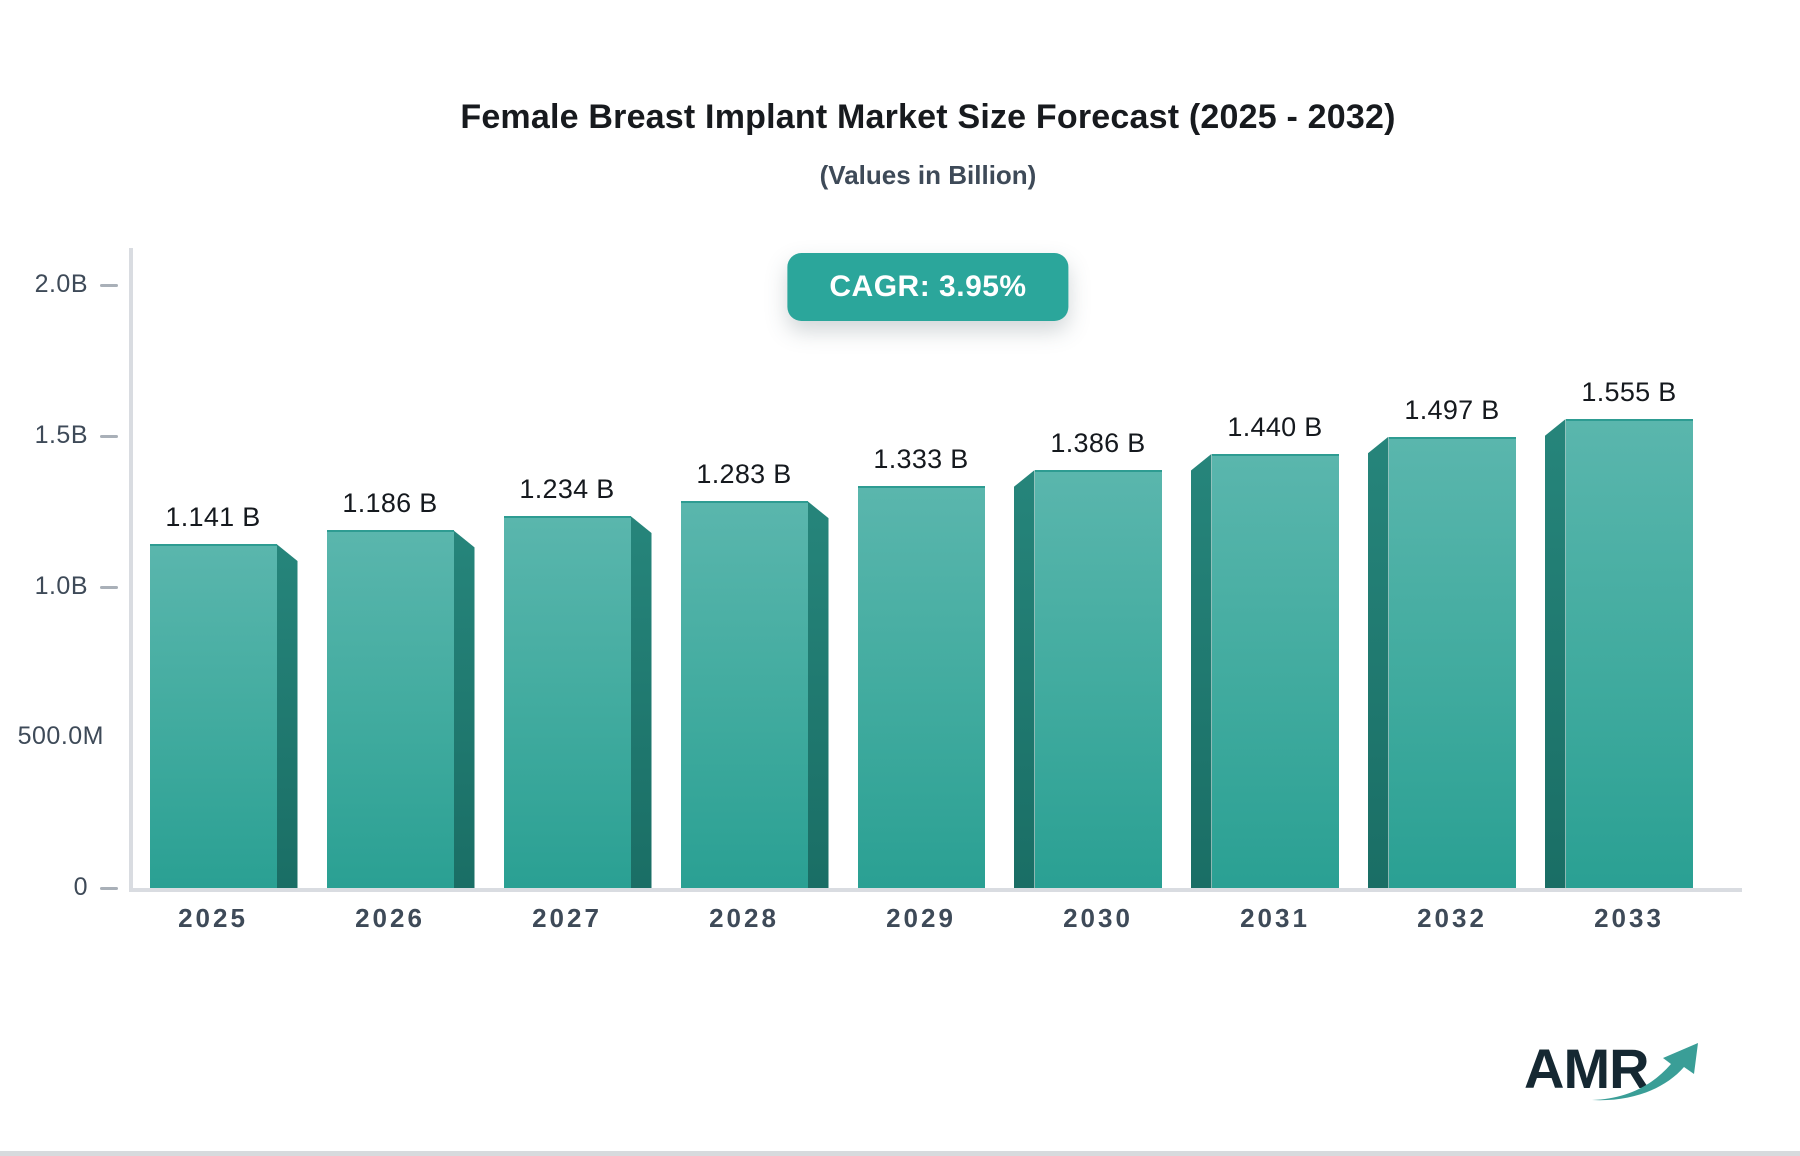  I want to click on y-axis-tick-label: 500.0M, so click(60, 736).